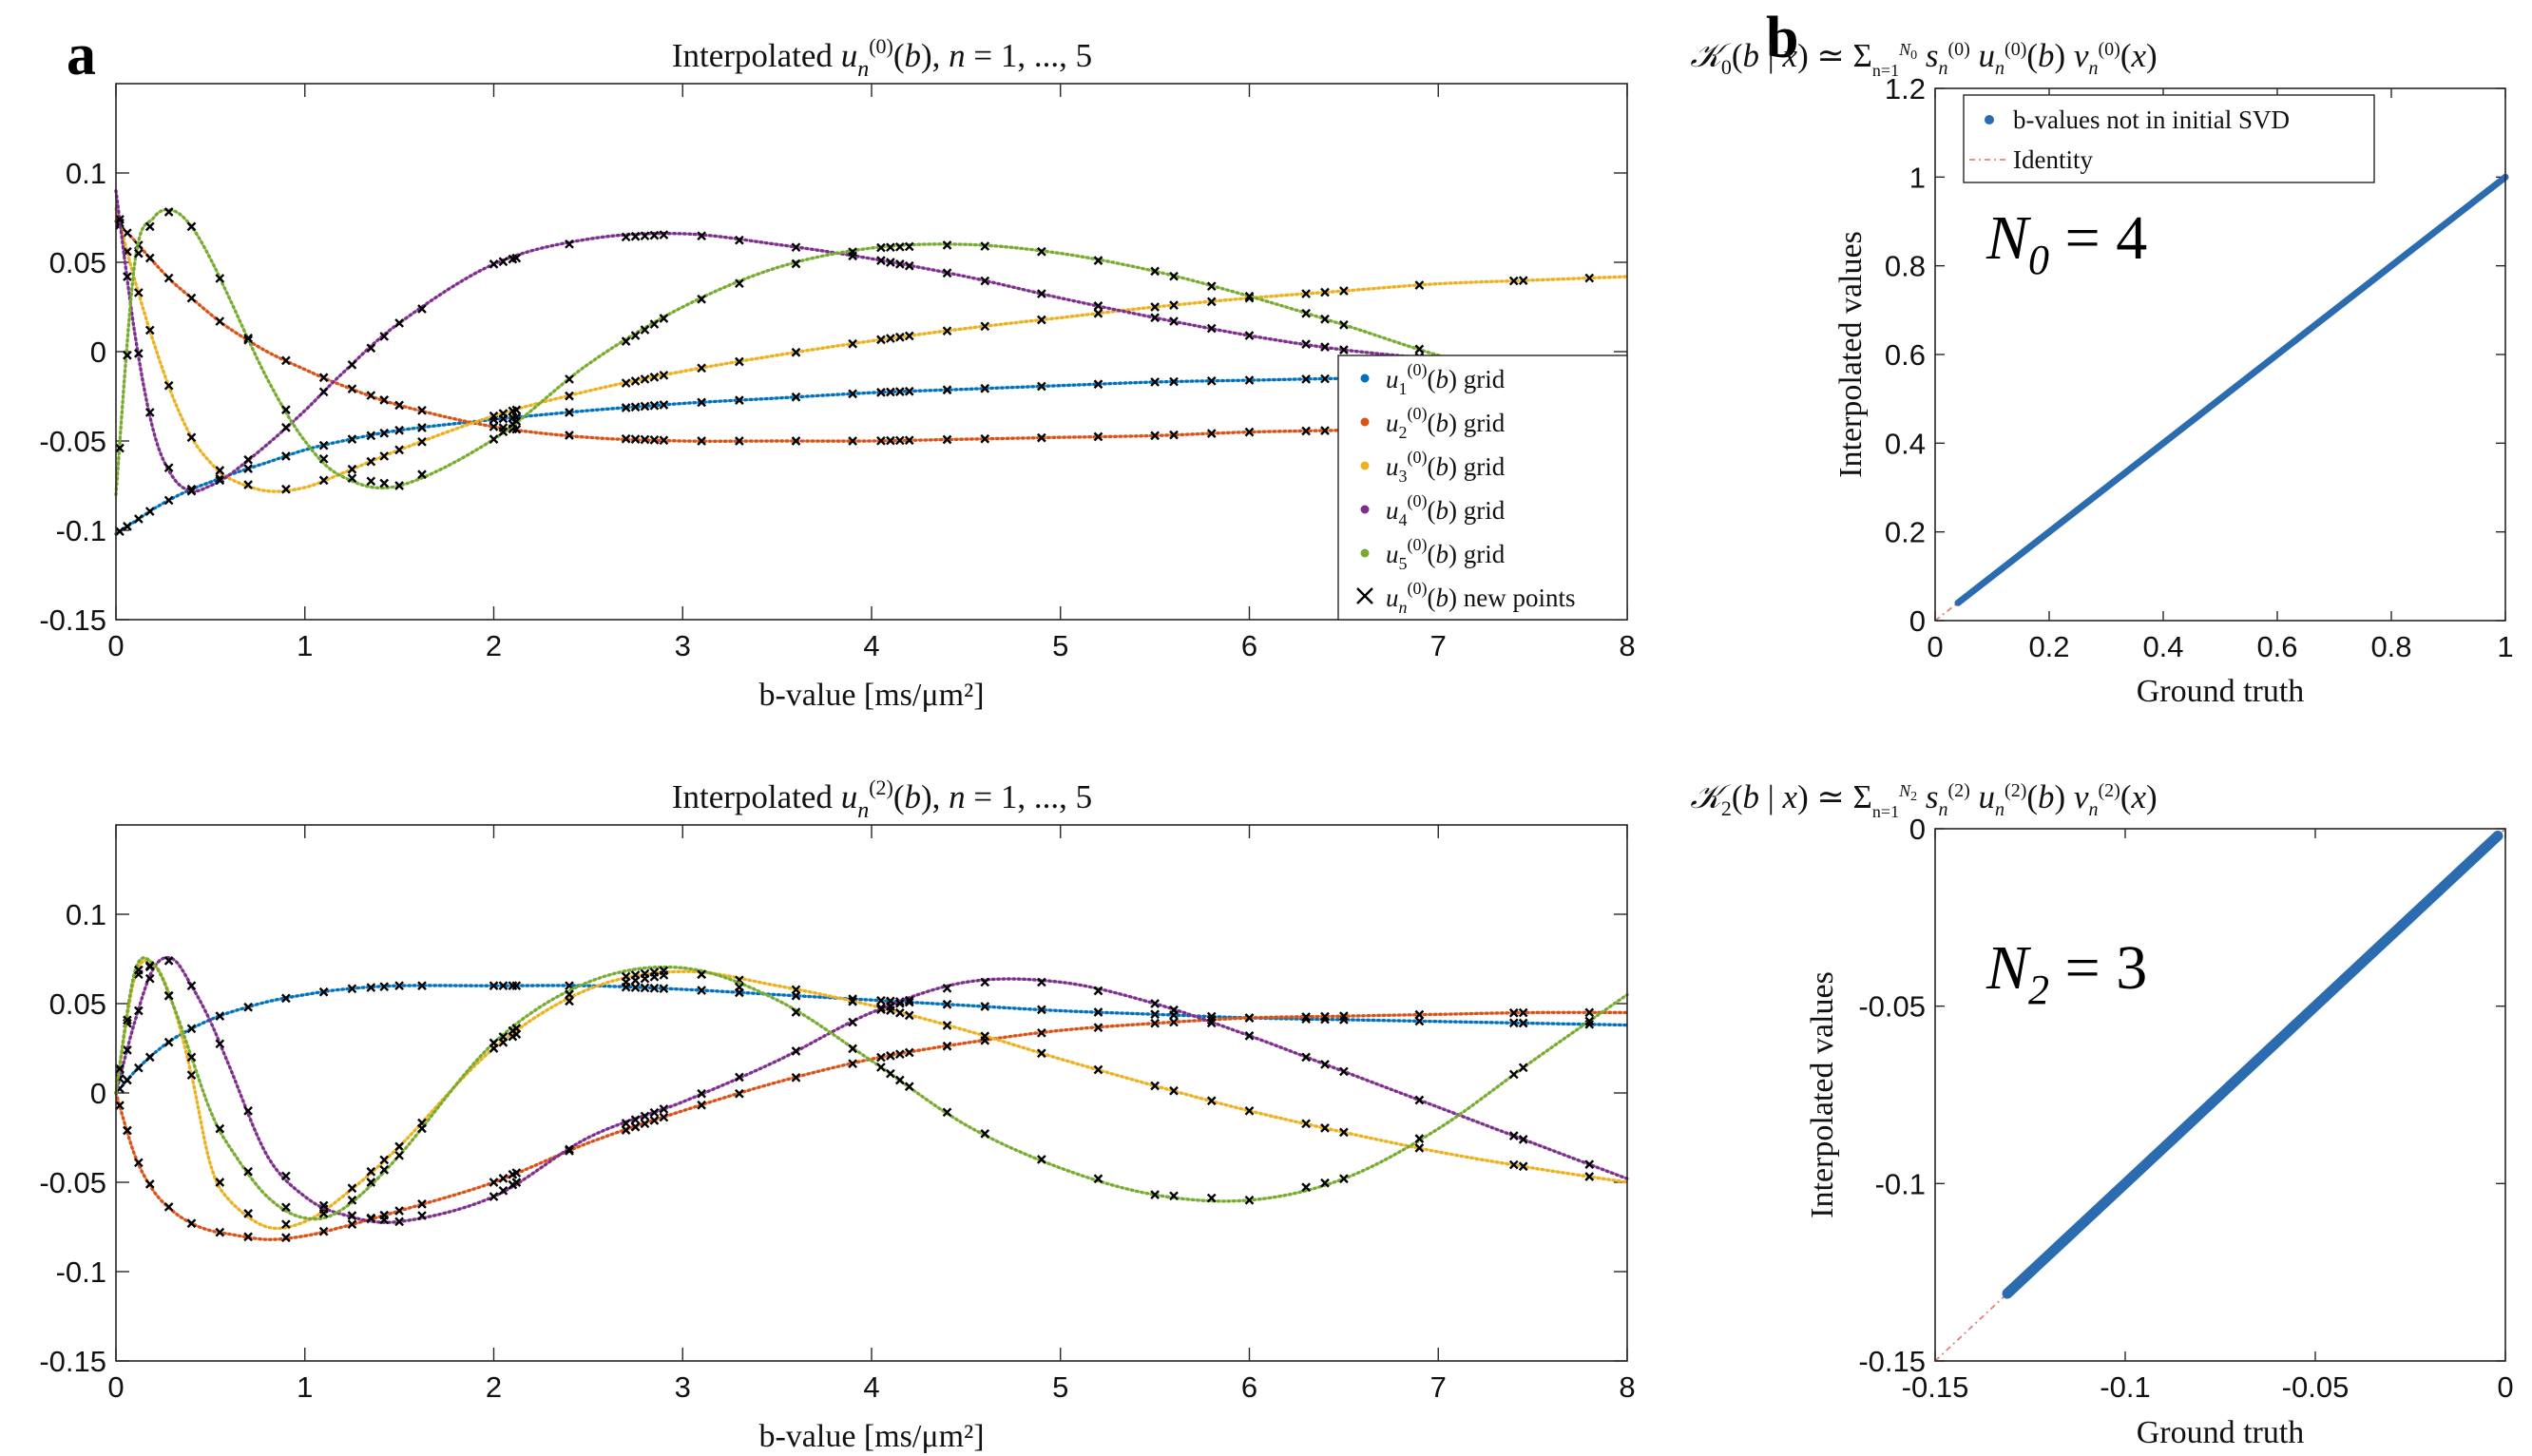 The image size is (2532, 1456). Describe the element at coordinates (882, 799) in the screenshot. I see `chart-a-bottom-title: Interpolated un(2)(b), n = 1, ..., 5` at that location.